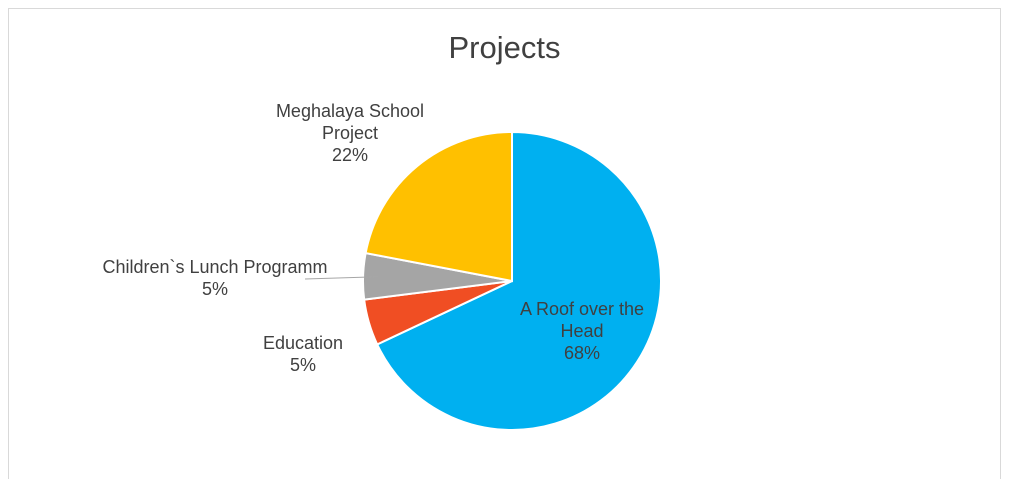 Image resolution: width=1009 pixels, height=479 pixels. Describe the element at coordinates (303, 343) in the screenshot. I see `category-label: Education` at that location.